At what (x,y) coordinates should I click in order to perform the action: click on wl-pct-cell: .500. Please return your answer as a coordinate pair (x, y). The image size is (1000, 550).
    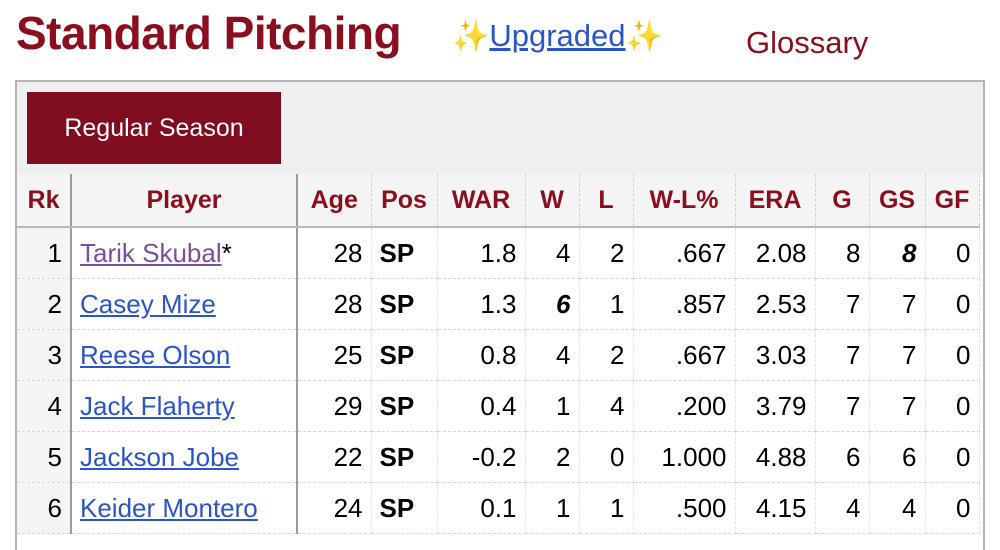
    Looking at the image, I should click on (684, 508).